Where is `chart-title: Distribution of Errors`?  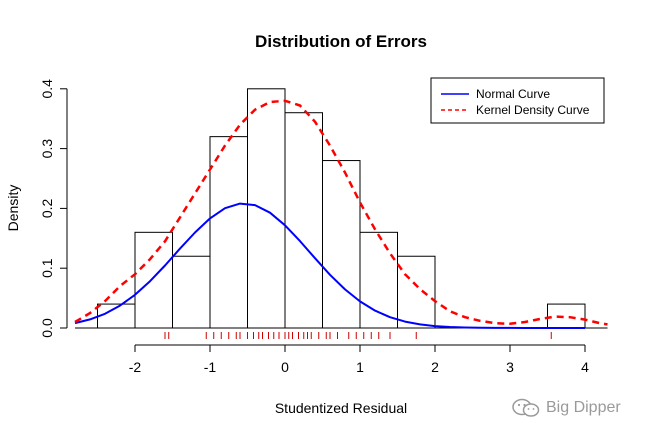 chart-title: Distribution of Errors is located at coordinates (341, 41).